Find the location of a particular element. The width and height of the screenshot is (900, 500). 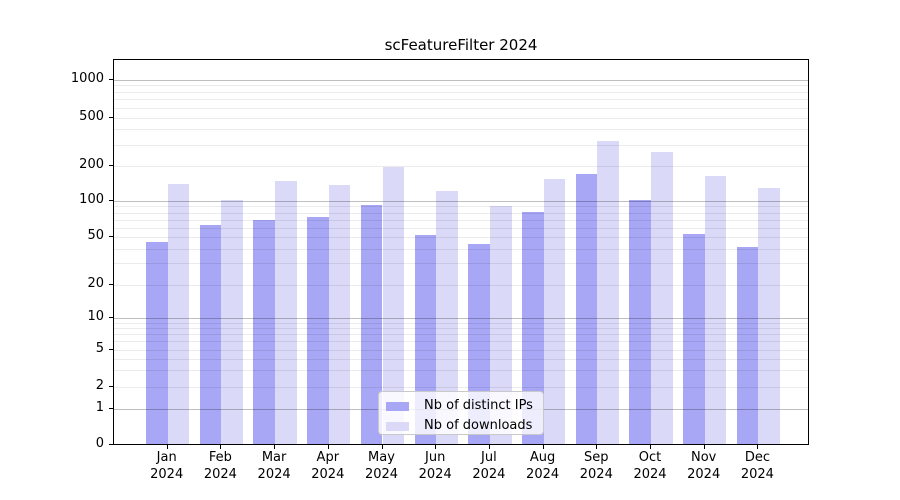

bar-nb-of-downloads-feb-2024 is located at coordinates (232, 321).